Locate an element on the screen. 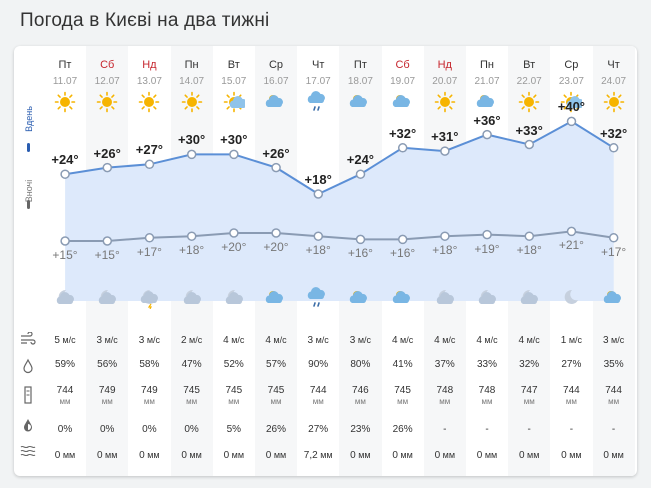 The image size is (651, 488). precip-prob-number: 27% is located at coordinates (318, 429).